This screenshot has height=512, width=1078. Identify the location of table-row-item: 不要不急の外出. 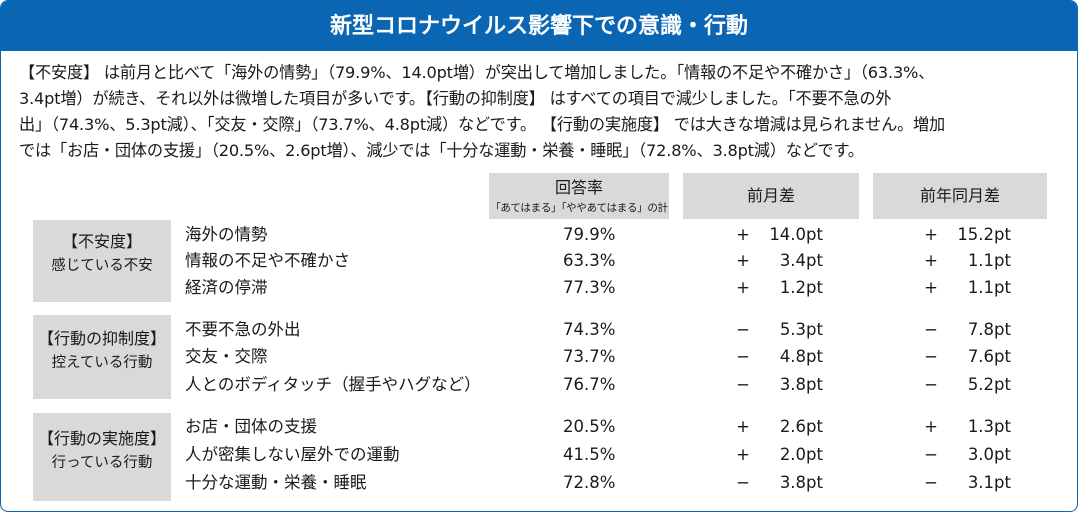
(243, 329).